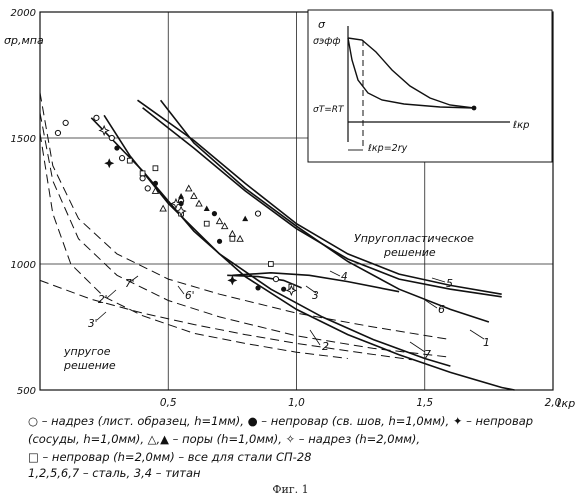 The height and width of the screenshot is (500, 581). I want to click on inset-end-point, so click(474, 108).